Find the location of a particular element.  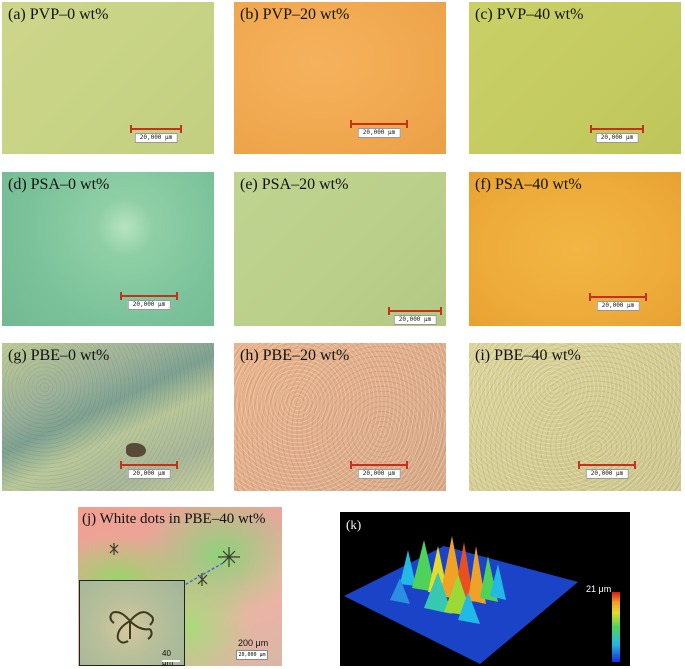

panel-j-inset: 40 μm is located at coordinates (132, 623).